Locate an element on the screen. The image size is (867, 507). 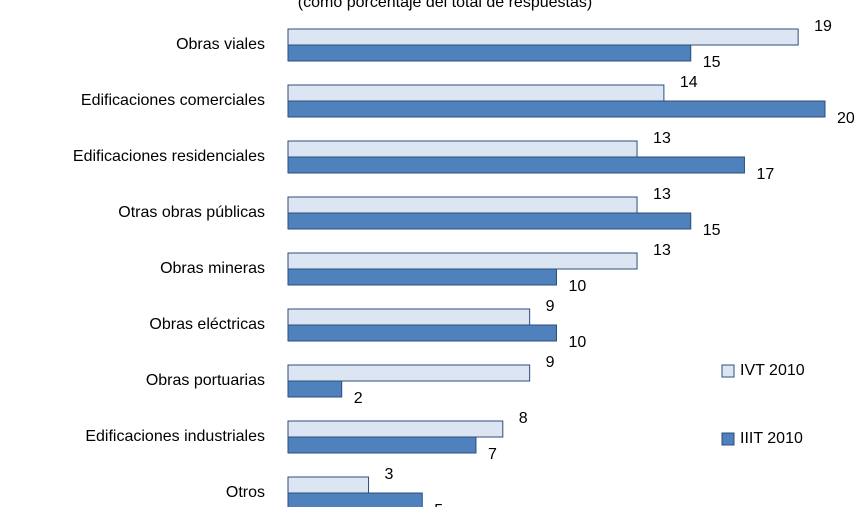
category-label: Edificaciones residenciales is located at coordinates (169, 156).